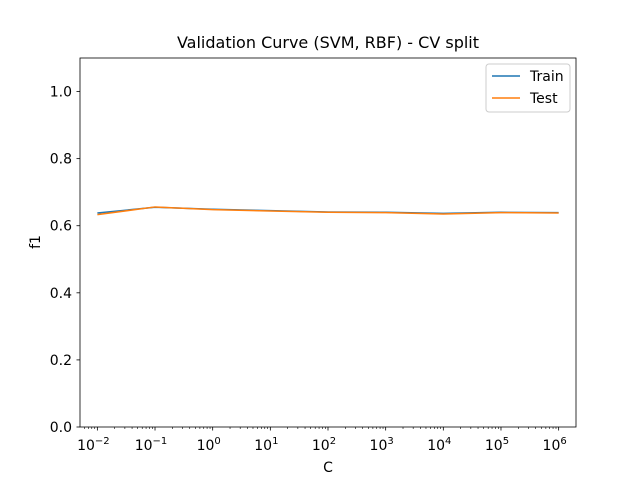 The width and height of the screenshot is (640, 480). I want to click on x-tick-label: 10⁵, so click(497, 445).